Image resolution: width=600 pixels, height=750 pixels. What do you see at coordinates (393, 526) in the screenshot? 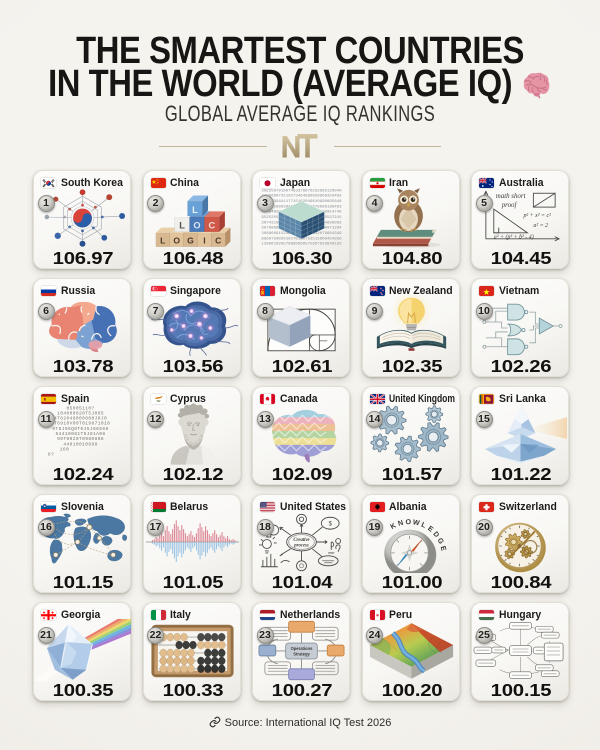
I see `svg-text: K` at bounding box center [393, 526].